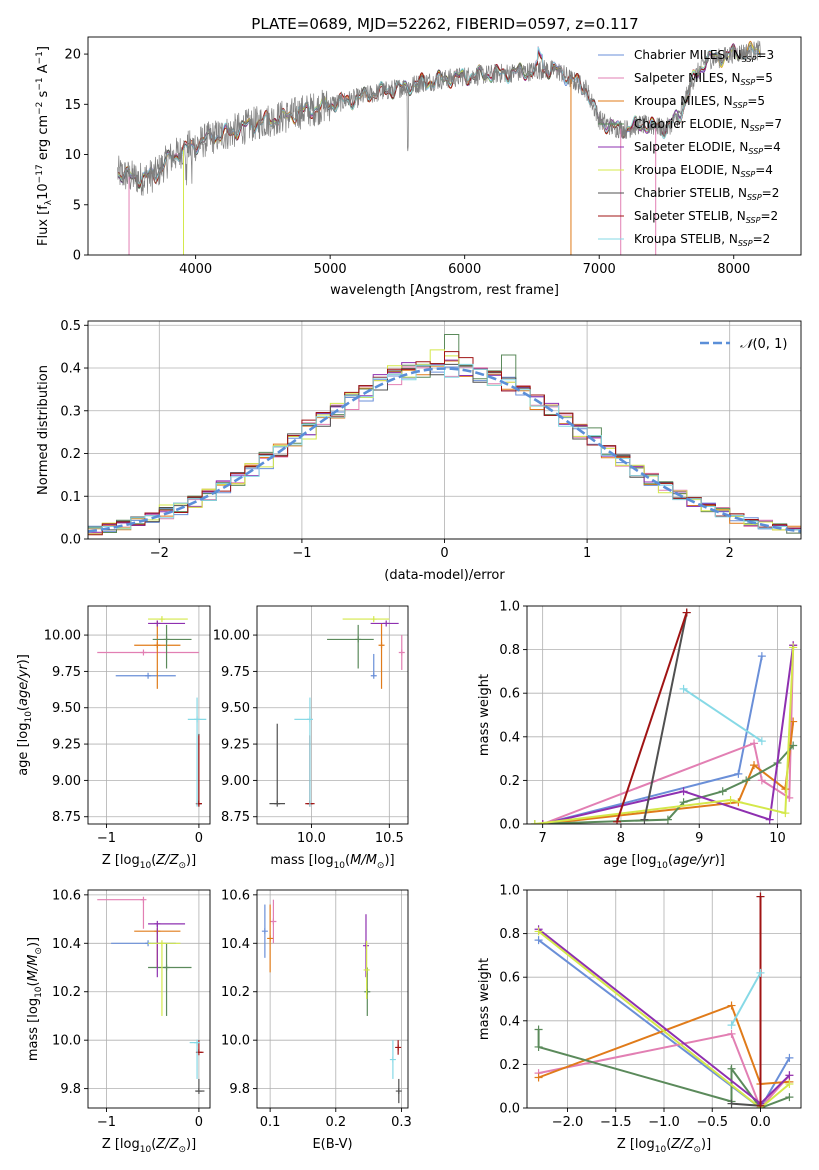 This screenshot has height=1170, width=819. What do you see at coordinates (35, 999) in the screenshot?
I see `y-axis-label: mass [log10(M/M⊙)]` at bounding box center [35, 999].